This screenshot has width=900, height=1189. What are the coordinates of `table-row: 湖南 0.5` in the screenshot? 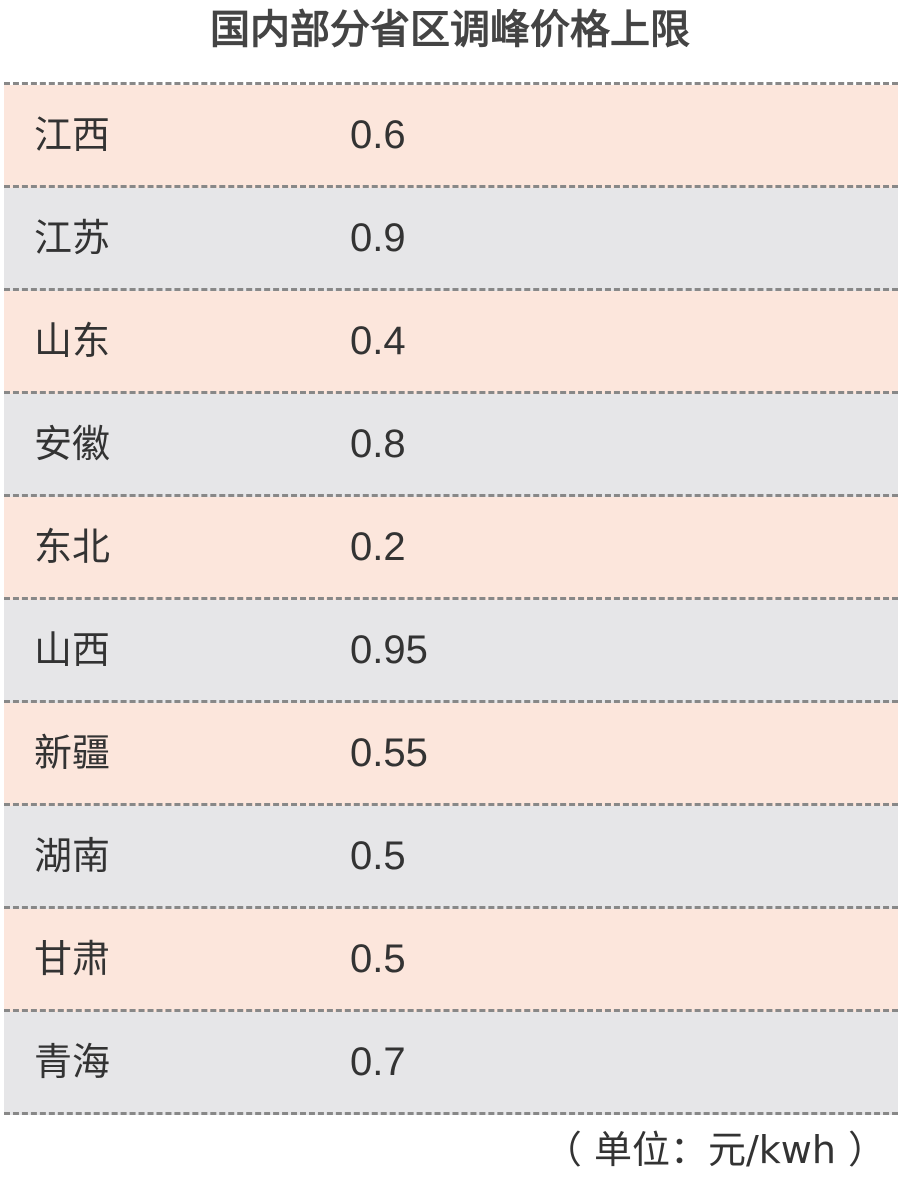 It's located at (451, 857).